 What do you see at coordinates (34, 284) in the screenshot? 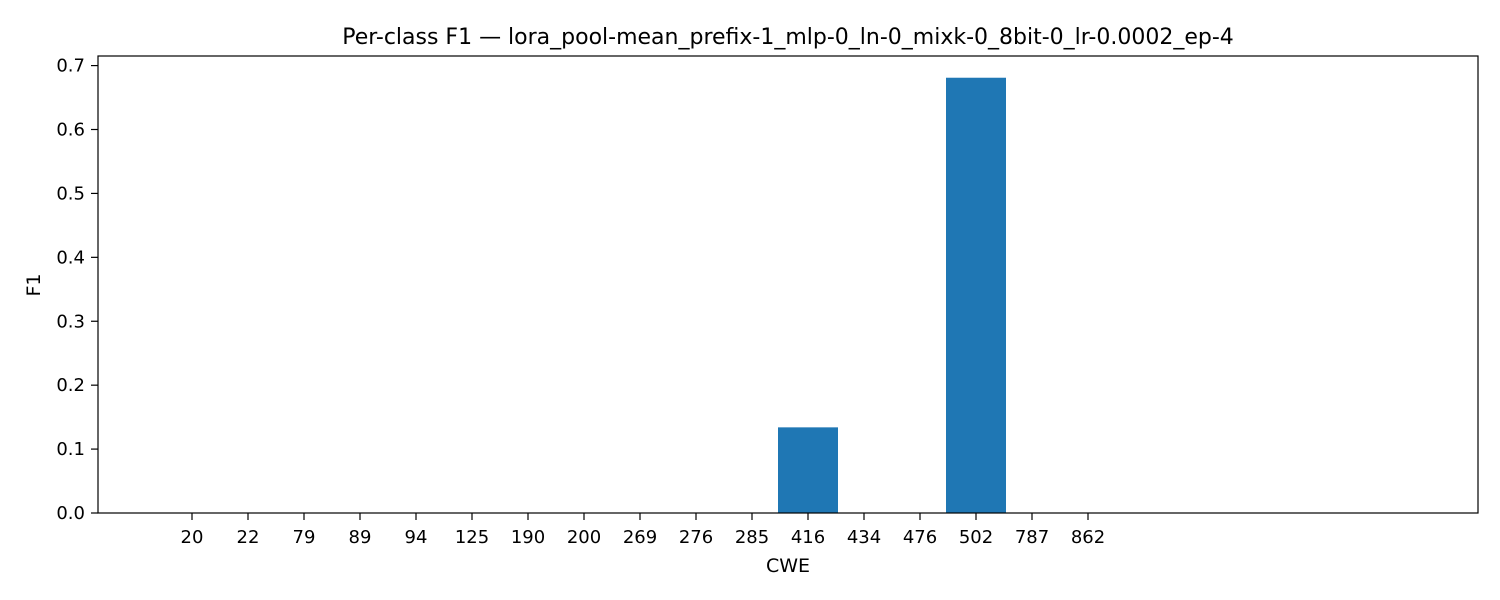
I see `y-axis-label: F1` at bounding box center [34, 284].